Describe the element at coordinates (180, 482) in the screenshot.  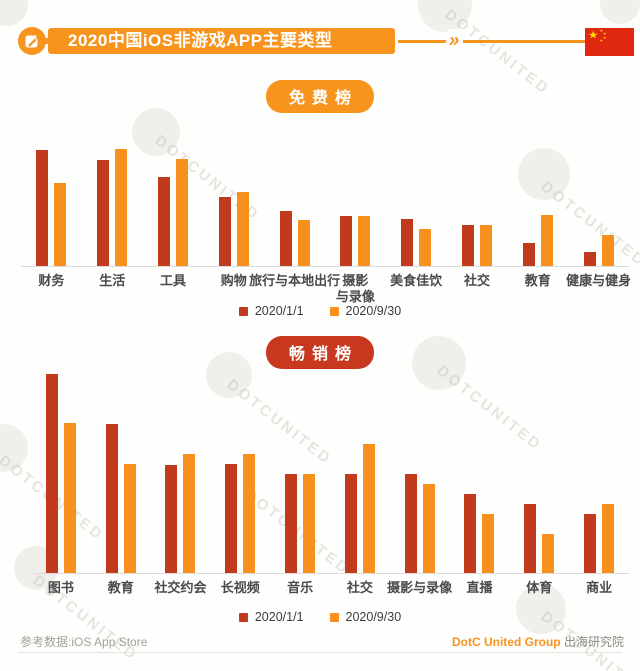
I see `category-column: 社交约会` at that location.